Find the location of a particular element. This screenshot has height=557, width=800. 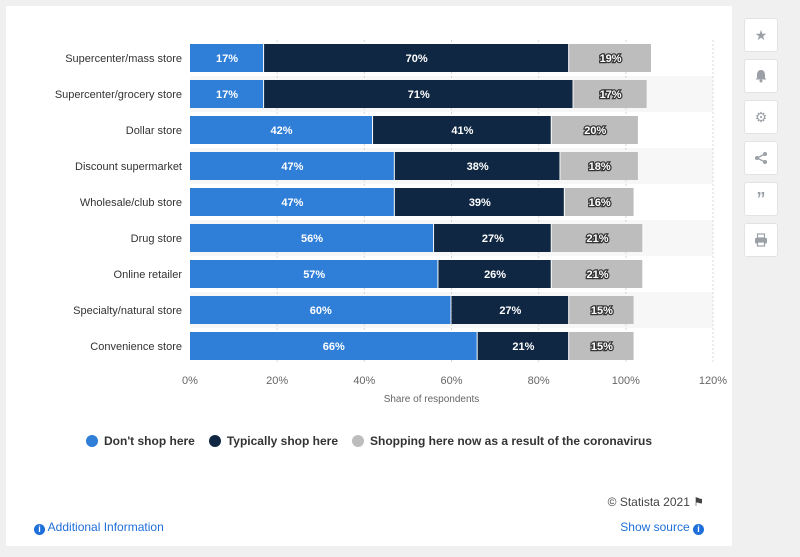

settings-button: ⚙ is located at coordinates (761, 117).